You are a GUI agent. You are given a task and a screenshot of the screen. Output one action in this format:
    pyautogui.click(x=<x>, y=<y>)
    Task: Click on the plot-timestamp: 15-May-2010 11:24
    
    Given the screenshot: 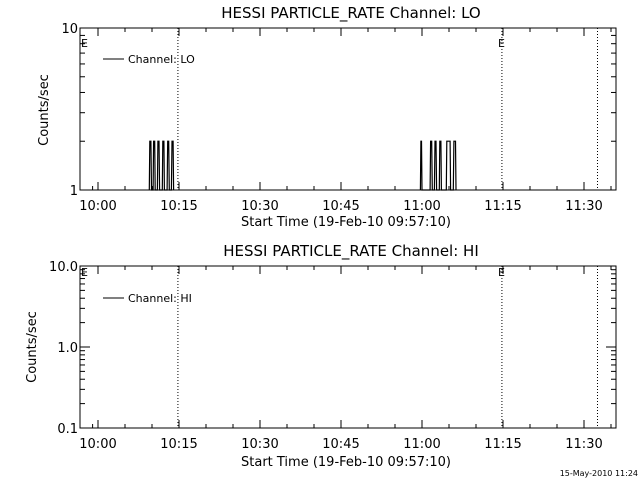 What is the action you would take?
    pyautogui.click(x=599, y=473)
    